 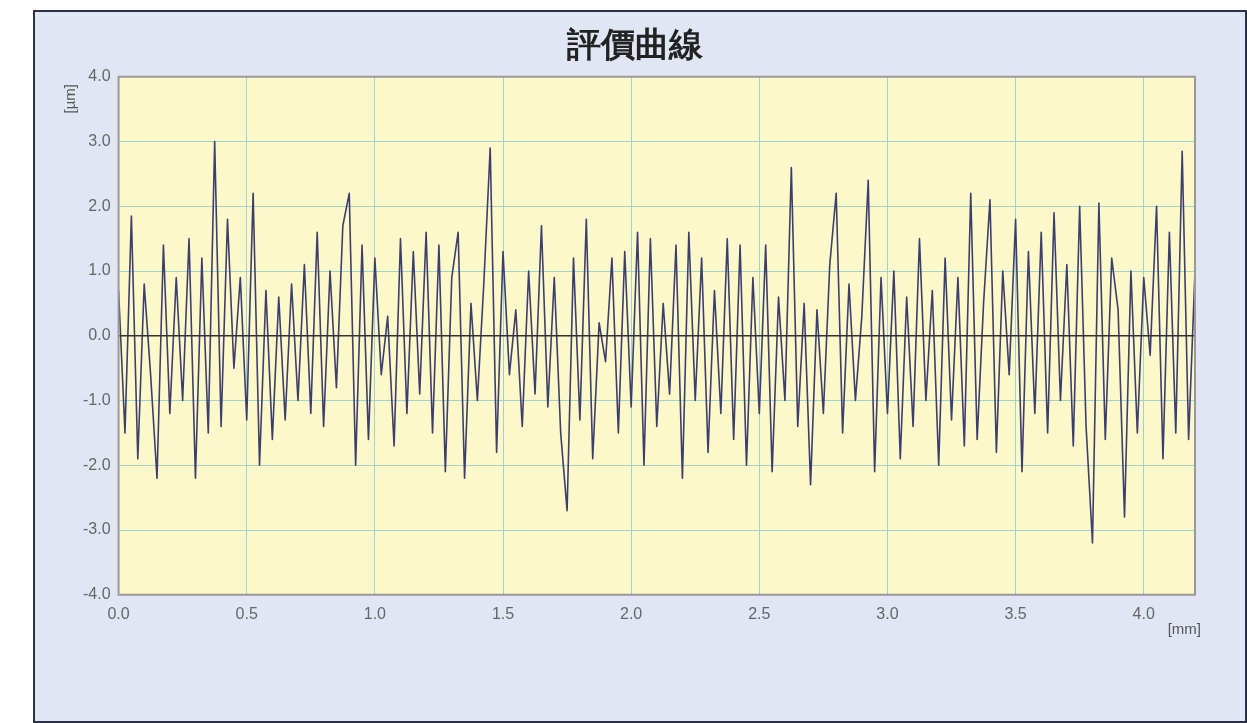 I want to click on x-tick-label: 4.0, so click(x=1143, y=613).